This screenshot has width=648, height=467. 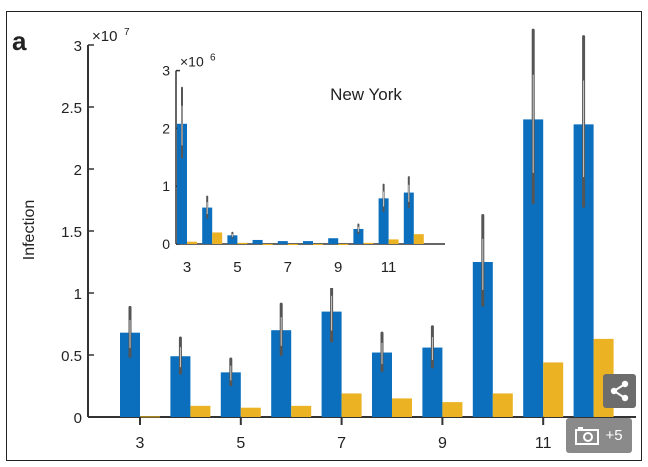 I want to click on y-axis-label: Infection, so click(x=29, y=230).